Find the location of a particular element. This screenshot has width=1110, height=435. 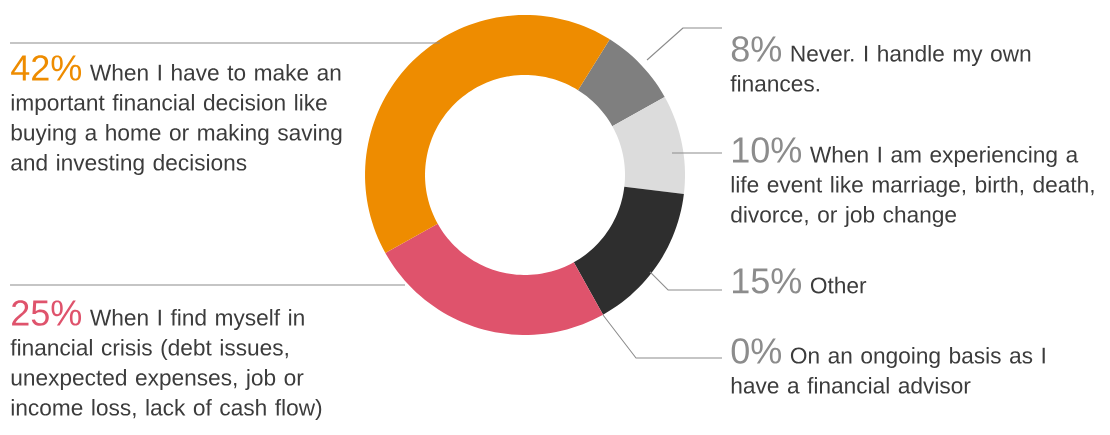

data-label: 25% is located at coordinates (47, 313).